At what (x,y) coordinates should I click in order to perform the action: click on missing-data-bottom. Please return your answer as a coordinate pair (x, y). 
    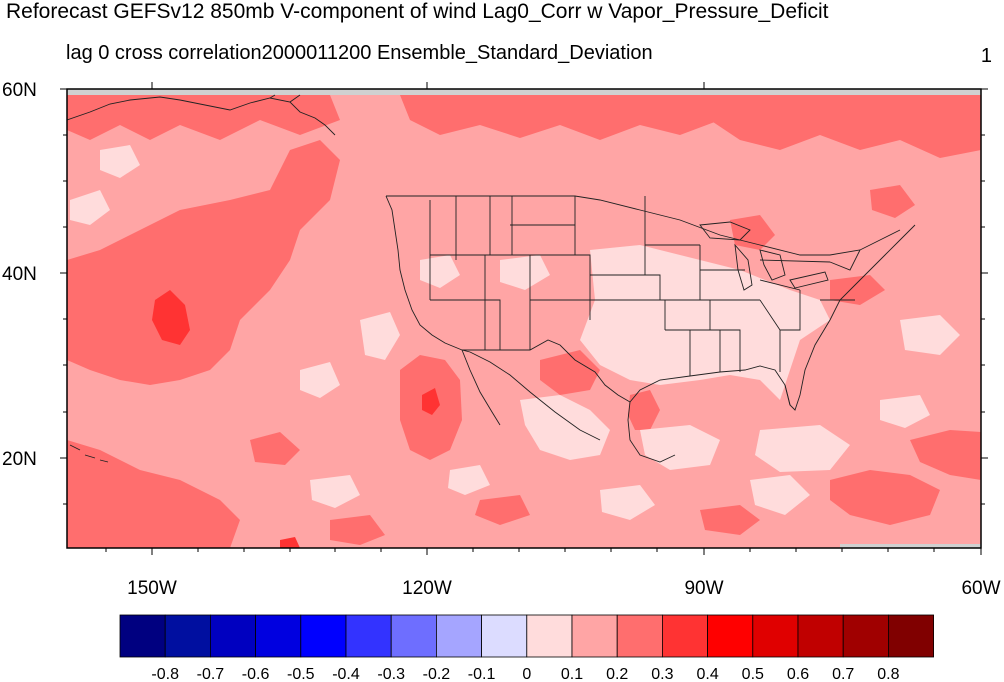
    Looking at the image, I should click on (910, 546).